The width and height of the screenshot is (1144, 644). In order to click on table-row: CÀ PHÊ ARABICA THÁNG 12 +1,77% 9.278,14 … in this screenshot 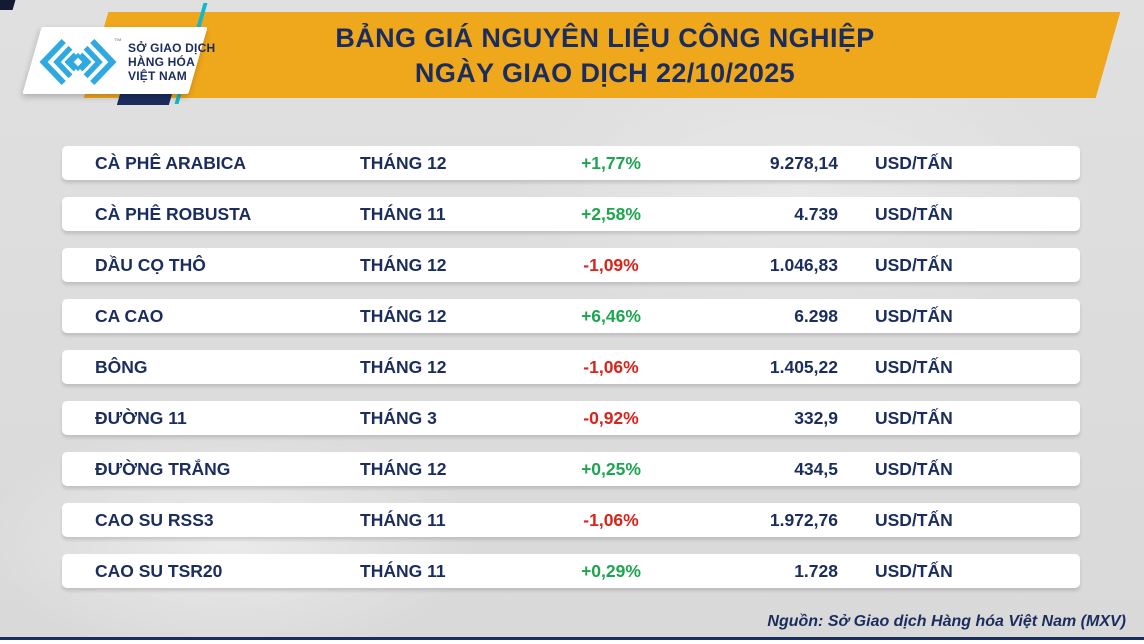, I will do `click(571, 163)`.